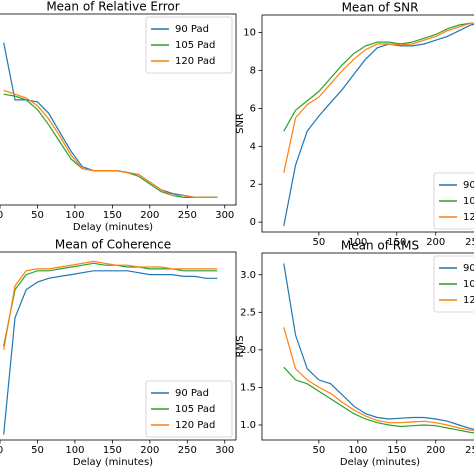  I want to click on y-tick-label: 2.0, so click(248, 350).